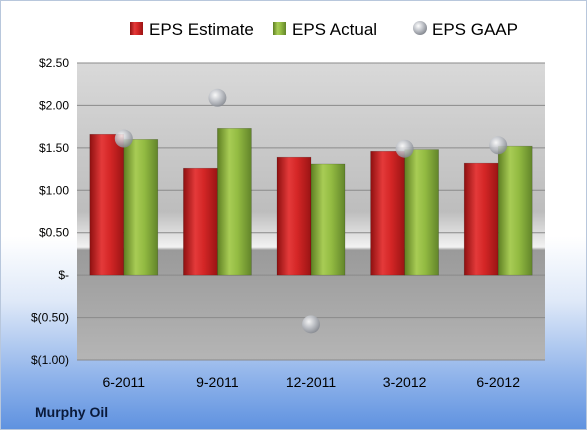  What do you see at coordinates (54, 105) in the screenshot?
I see `y-tick-label: $2.00` at bounding box center [54, 105].